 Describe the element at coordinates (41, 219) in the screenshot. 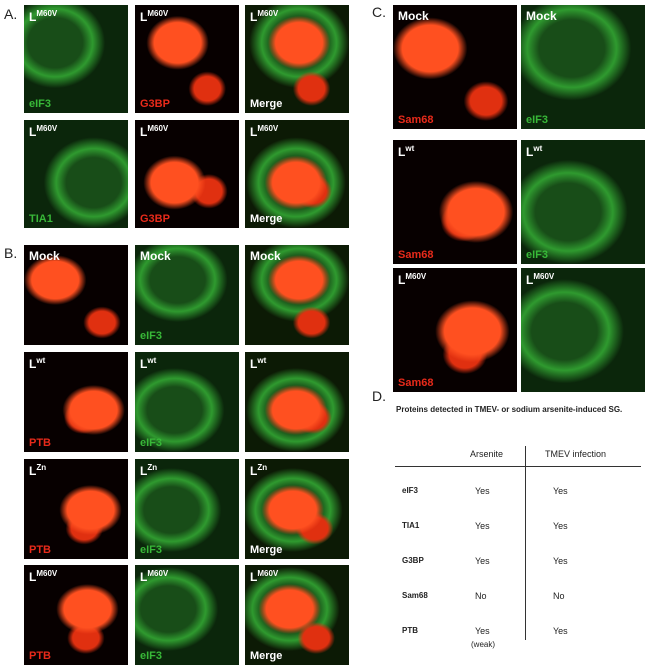

I see `channel-caption: TIA1` at that location.